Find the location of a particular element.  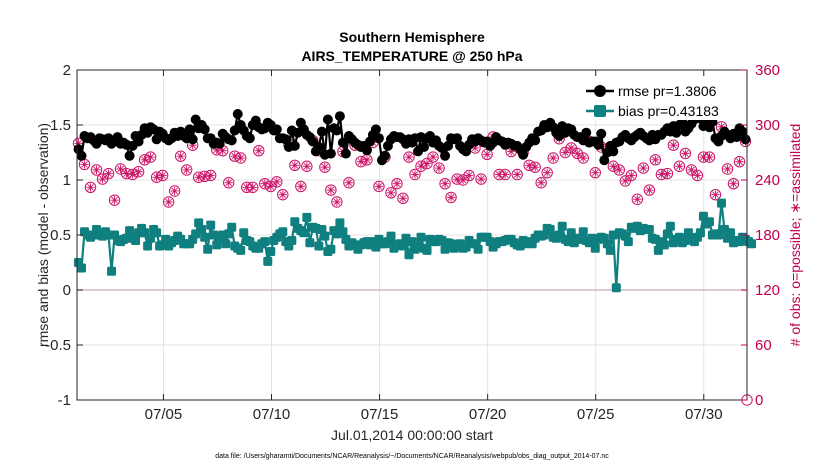

legend-box is located at coordinates (664, 98).